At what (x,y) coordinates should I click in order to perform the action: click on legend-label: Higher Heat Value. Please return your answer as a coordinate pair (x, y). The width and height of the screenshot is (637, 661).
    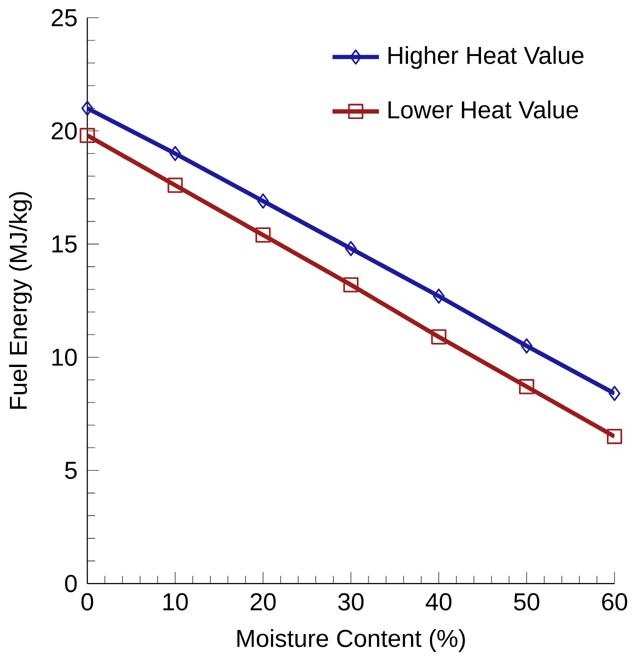
    Looking at the image, I should click on (486, 57).